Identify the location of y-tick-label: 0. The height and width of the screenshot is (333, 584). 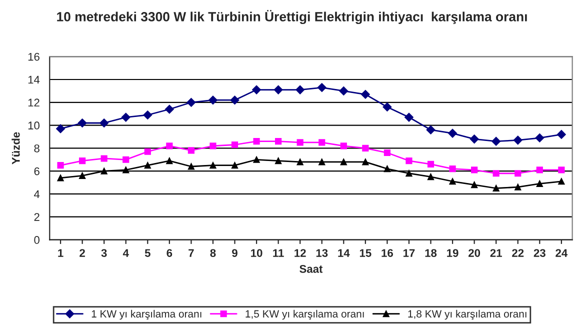
(37, 240).